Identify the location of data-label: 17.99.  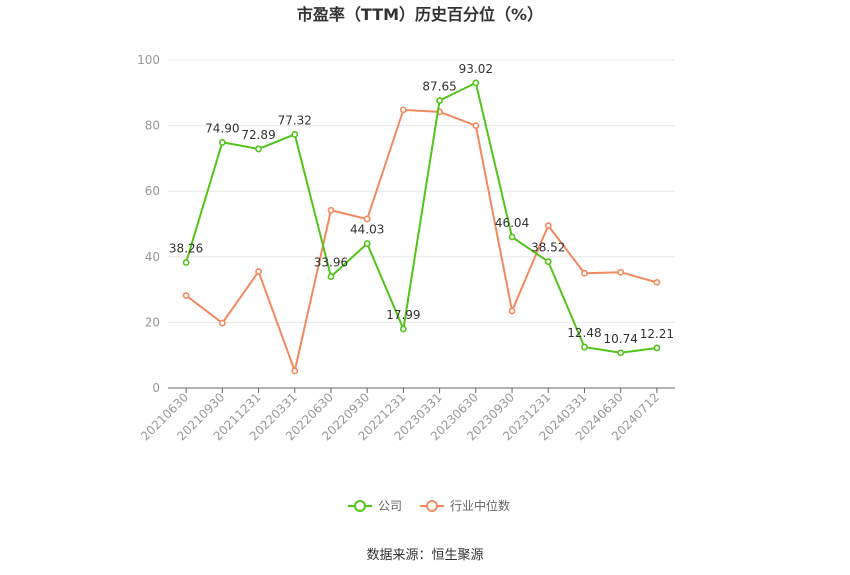
(403, 315).